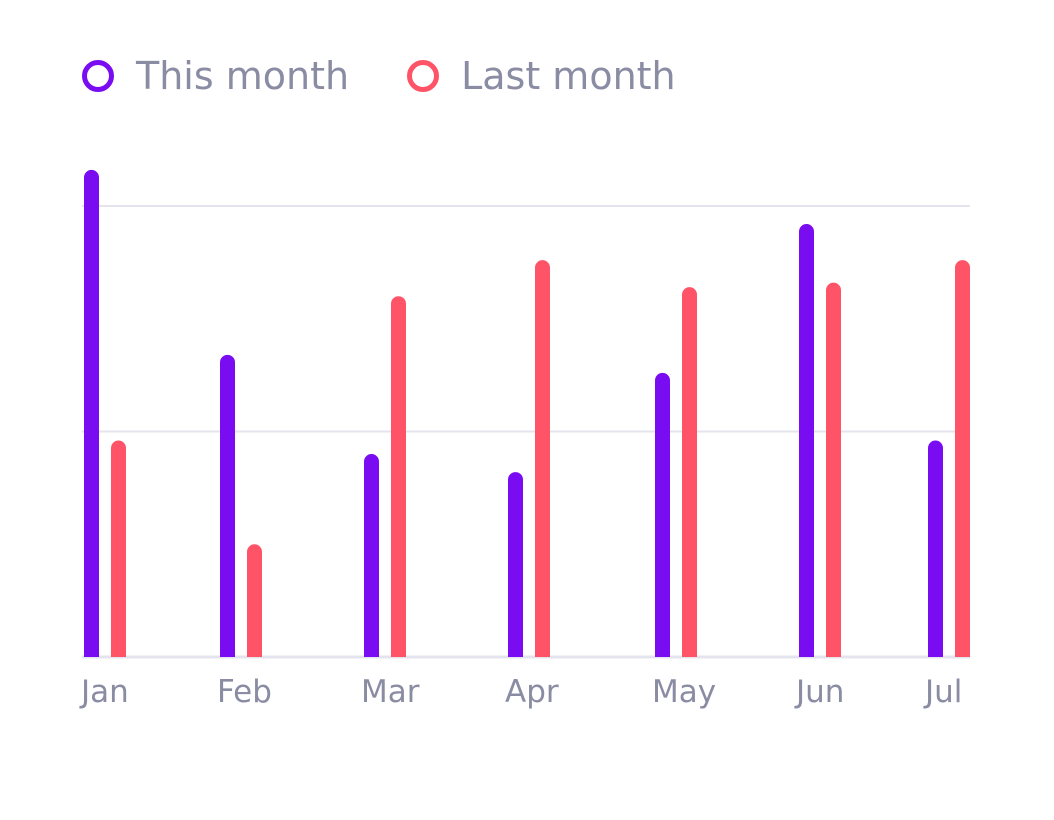 This screenshot has height=820, width=1054. I want to click on chart-legend: This month Last month, so click(408, 76).